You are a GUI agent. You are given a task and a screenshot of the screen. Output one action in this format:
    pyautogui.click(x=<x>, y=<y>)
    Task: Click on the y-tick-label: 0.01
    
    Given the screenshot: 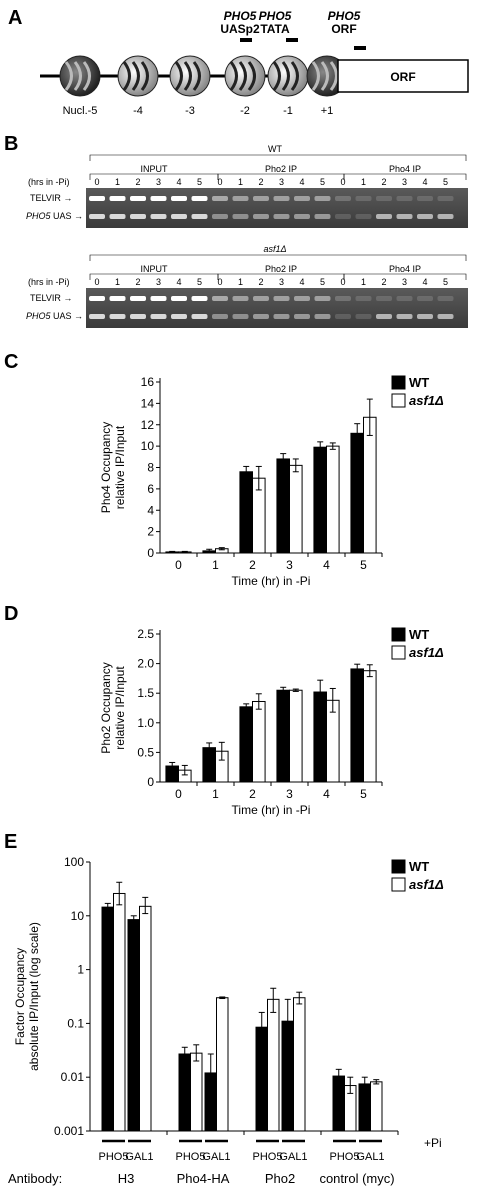 What is the action you would take?
    pyautogui.click(x=73, y=1077)
    